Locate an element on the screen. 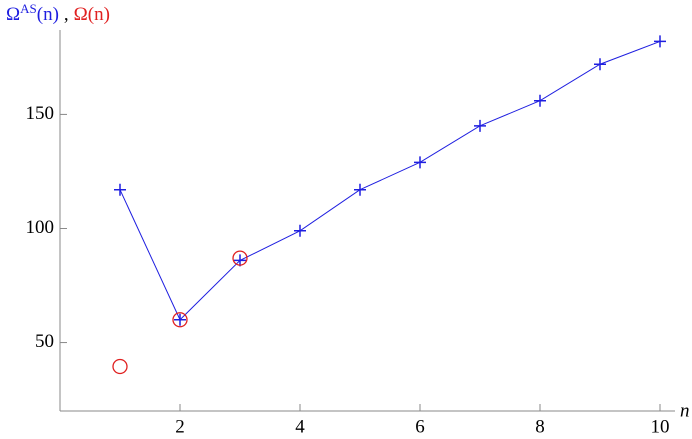 The height and width of the screenshot is (439, 692). y-label-part: Ω(n) is located at coordinates (92, 14).